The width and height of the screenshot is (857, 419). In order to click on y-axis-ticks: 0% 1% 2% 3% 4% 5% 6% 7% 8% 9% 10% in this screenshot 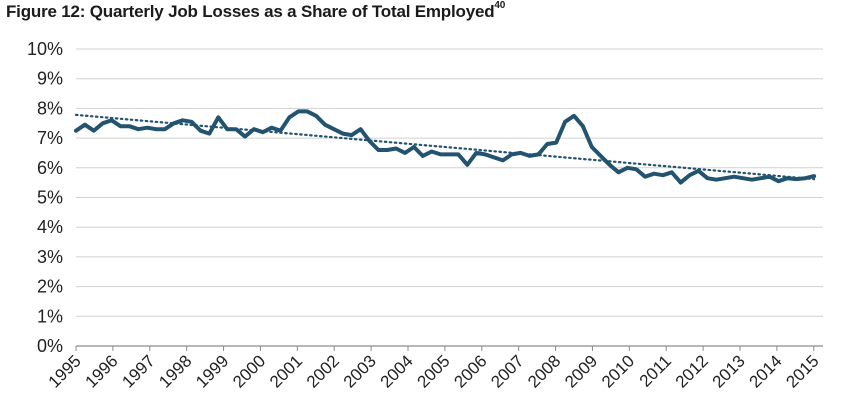, I will do `click(45, 197)`.